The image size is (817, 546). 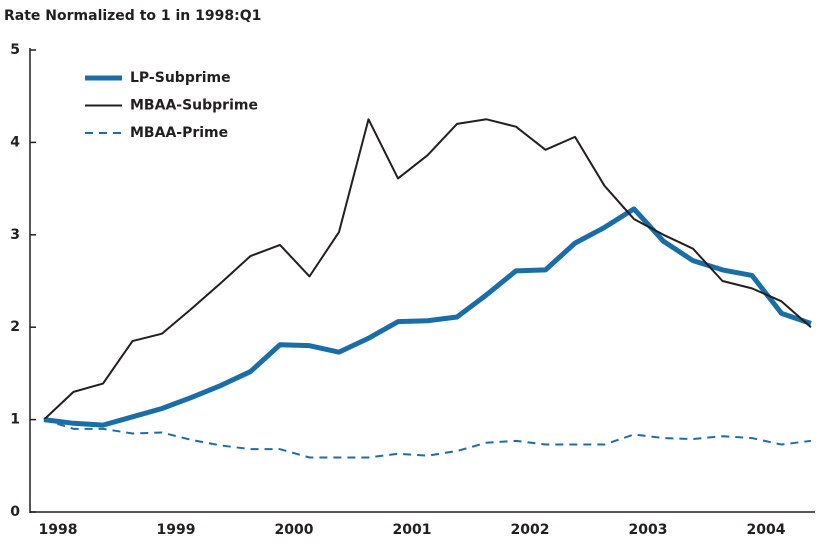 What do you see at coordinates (530, 530) in the screenshot?
I see `x-tick-label: 2002` at bounding box center [530, 530].